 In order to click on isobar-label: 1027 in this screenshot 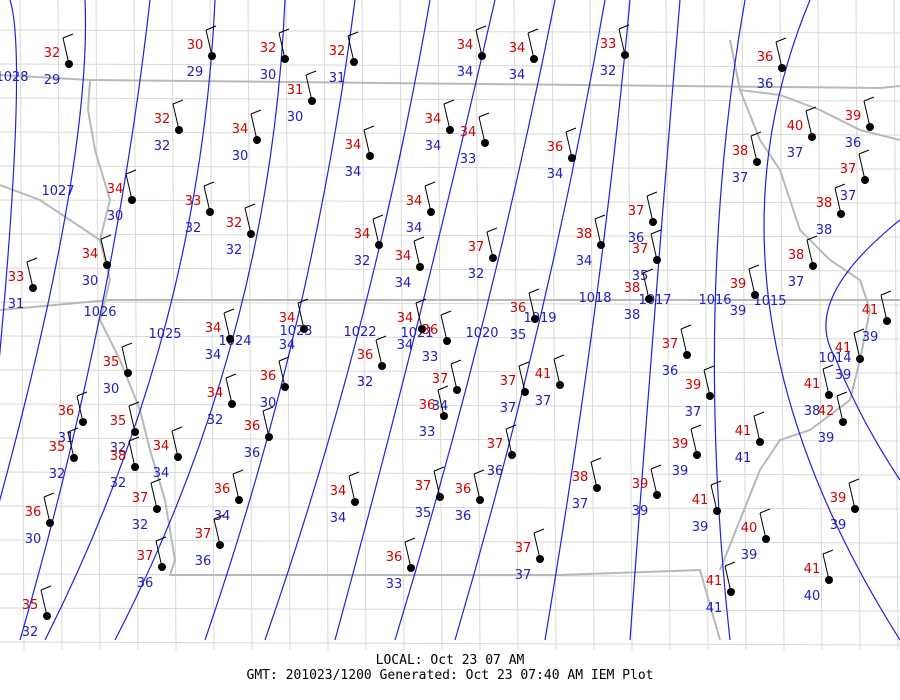, I will do `click(57, 191)`.